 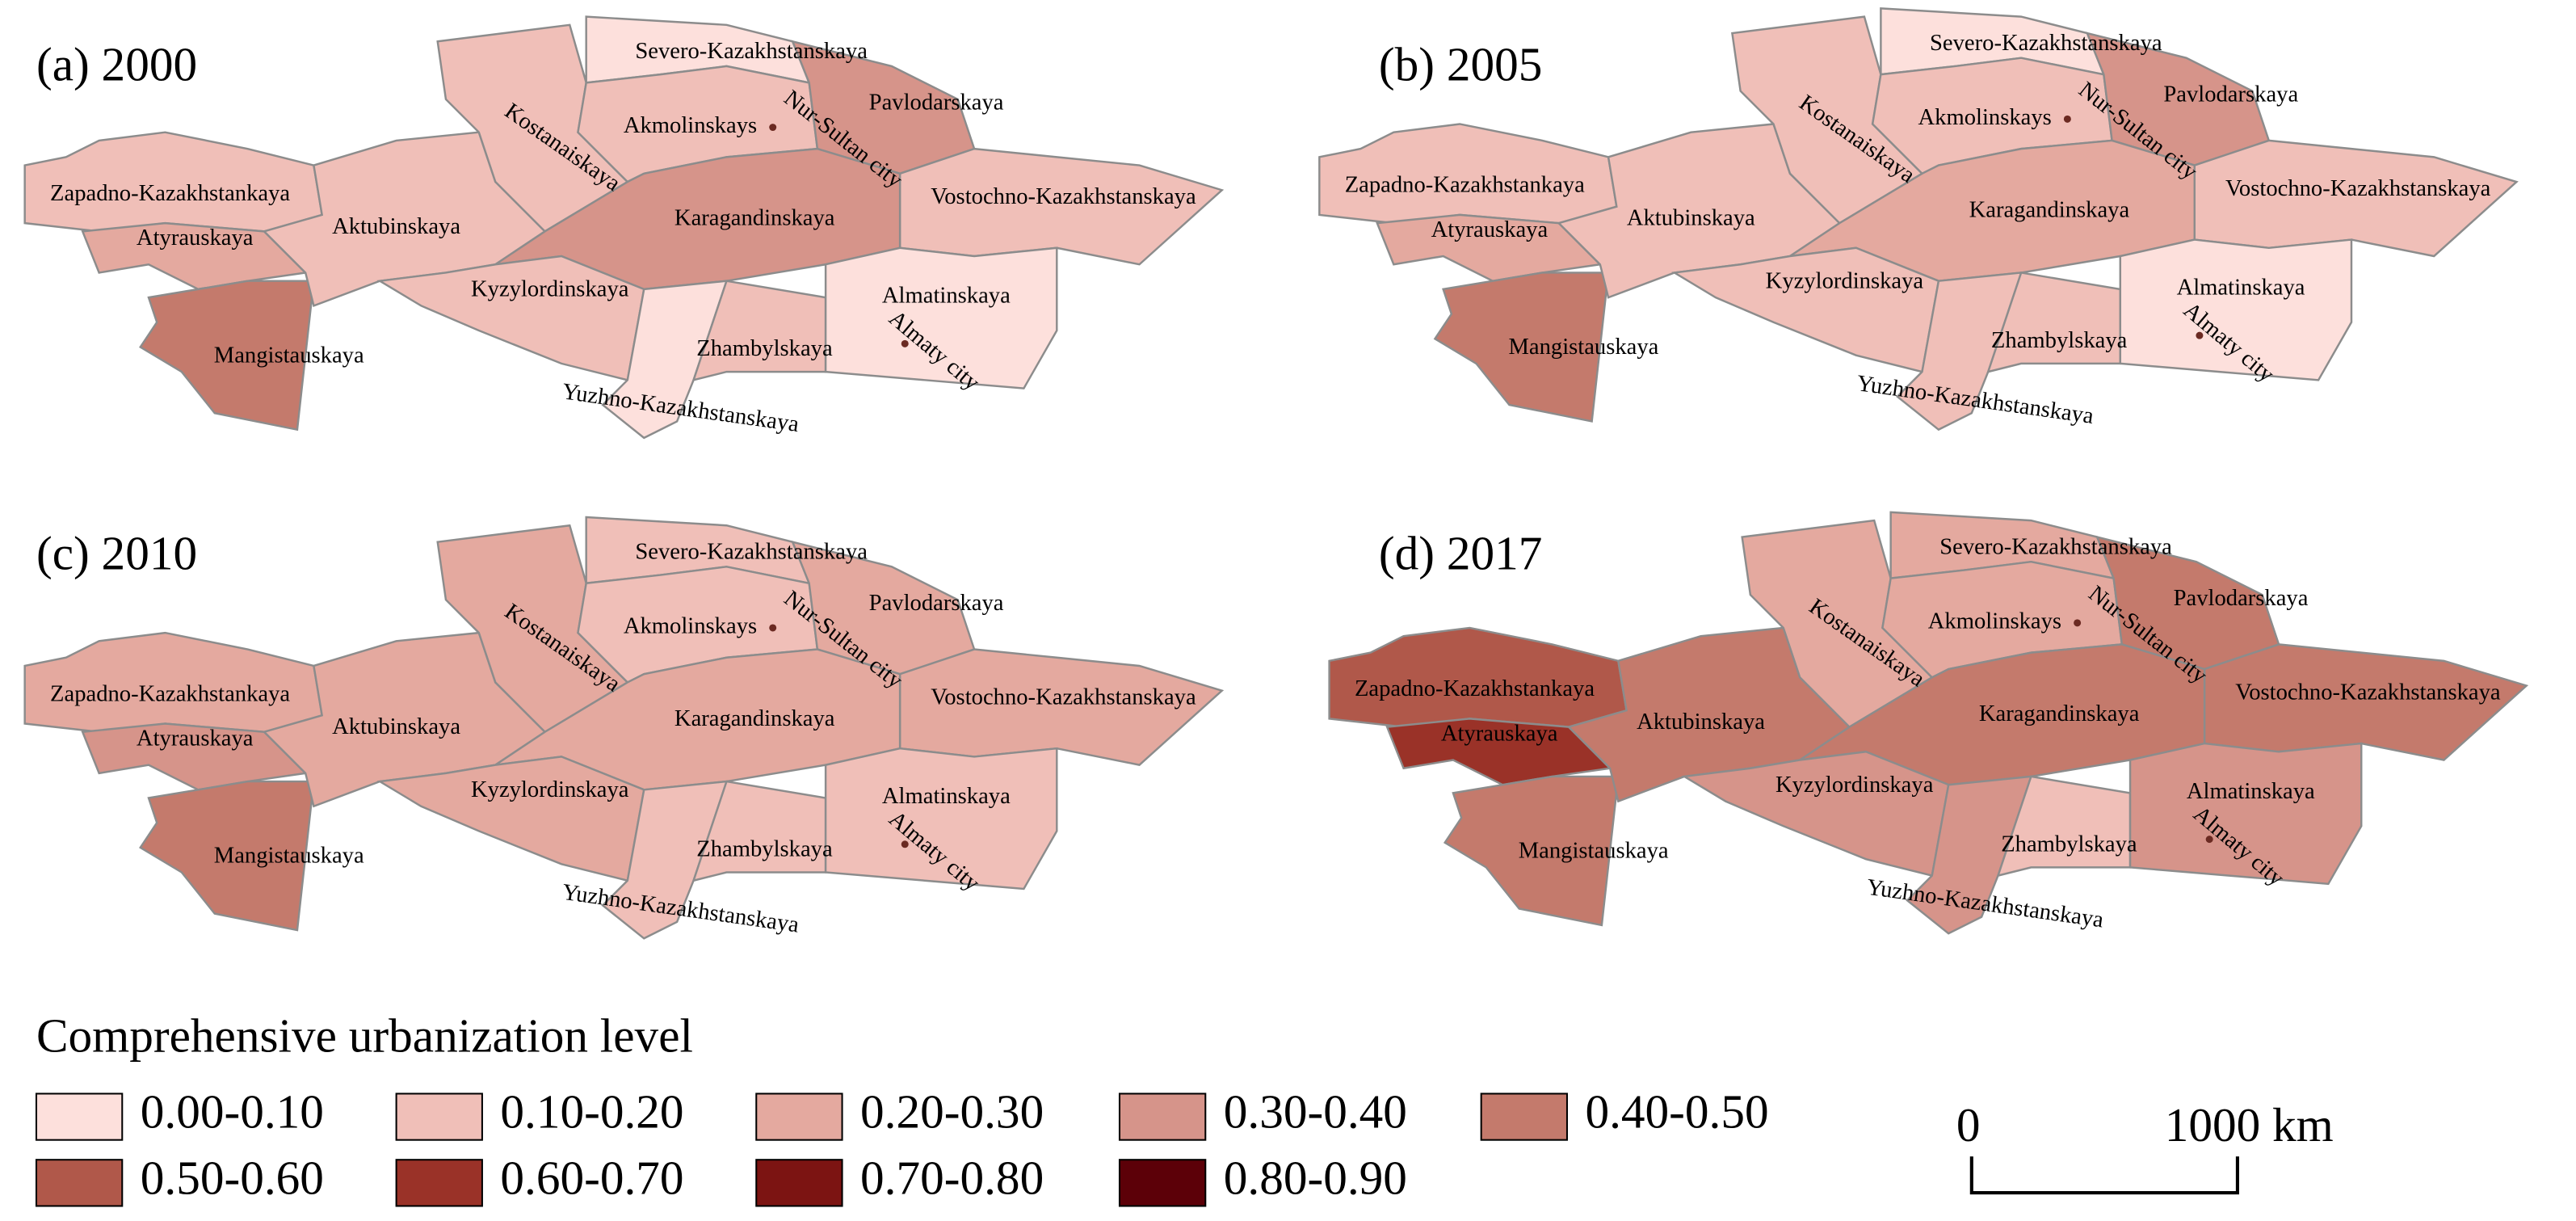 I want to click on scale-end: 1000 km, so click(x=2249, y=1125).